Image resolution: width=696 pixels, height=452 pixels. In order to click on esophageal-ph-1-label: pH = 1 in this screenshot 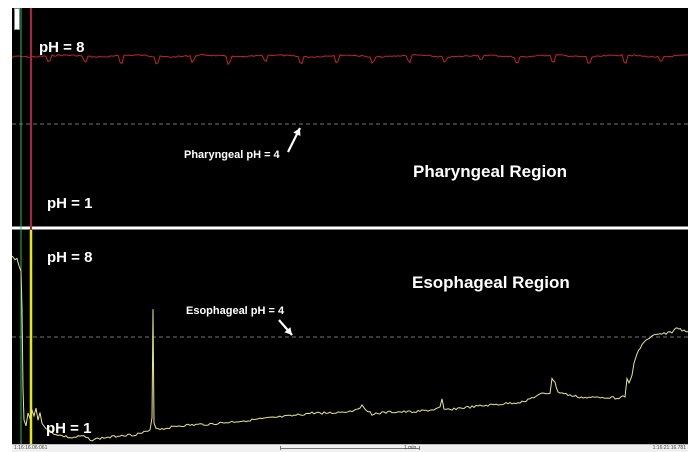, I will do `click(69, 428)`.